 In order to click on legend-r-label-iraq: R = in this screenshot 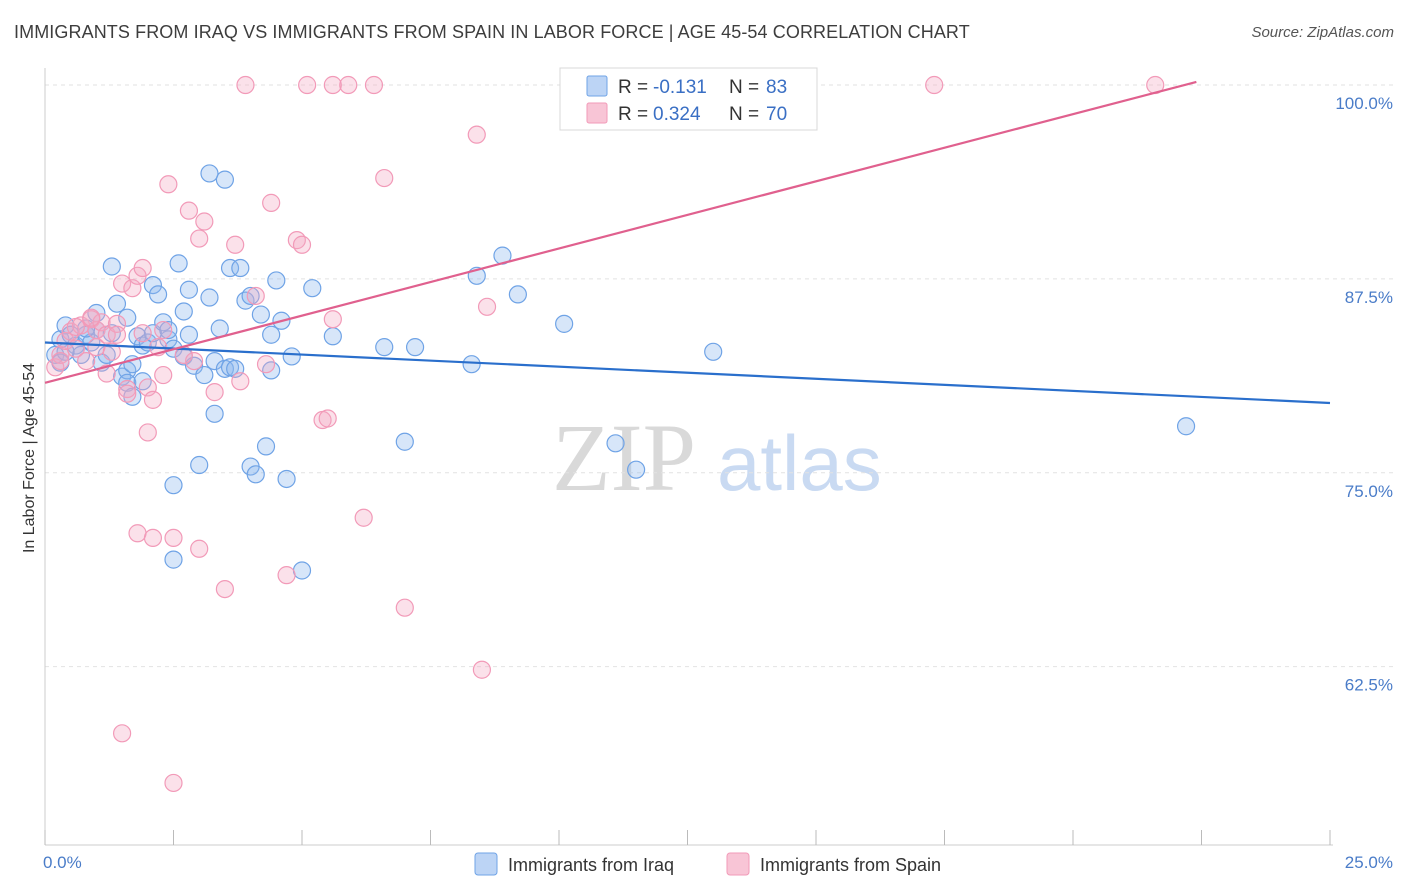, I will do `click(633, 87)`.